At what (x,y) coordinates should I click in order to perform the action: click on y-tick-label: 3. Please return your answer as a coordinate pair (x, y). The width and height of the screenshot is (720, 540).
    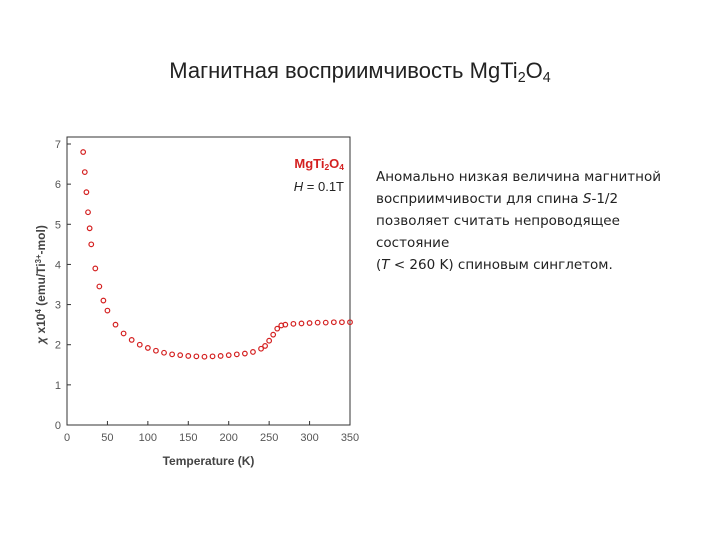
    Looking at the image, I should click on (58, 306).